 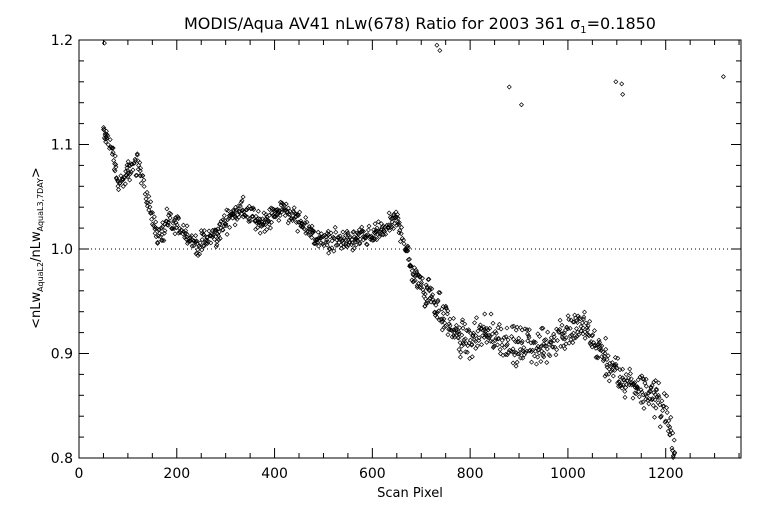 I want to click on x-tick-label: 1000, so click(x=568, y=474).